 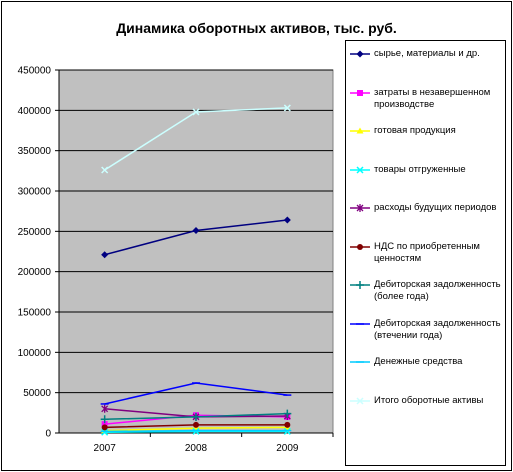 I want to click on legend-label: Денежные средства, so click(x=418, y=361).